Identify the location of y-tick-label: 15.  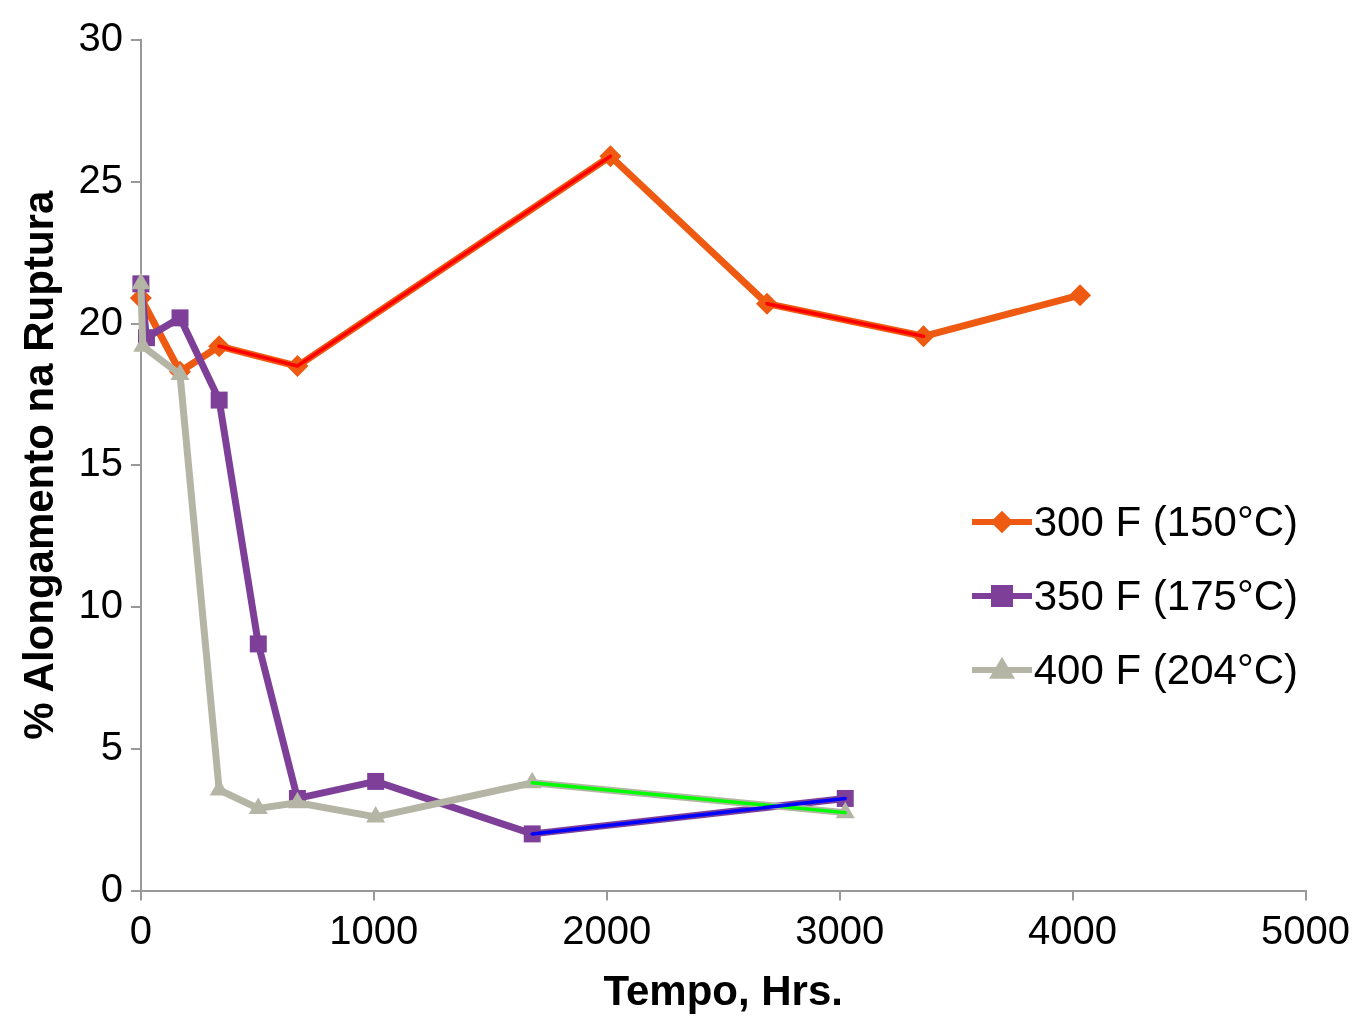
(100, 462).